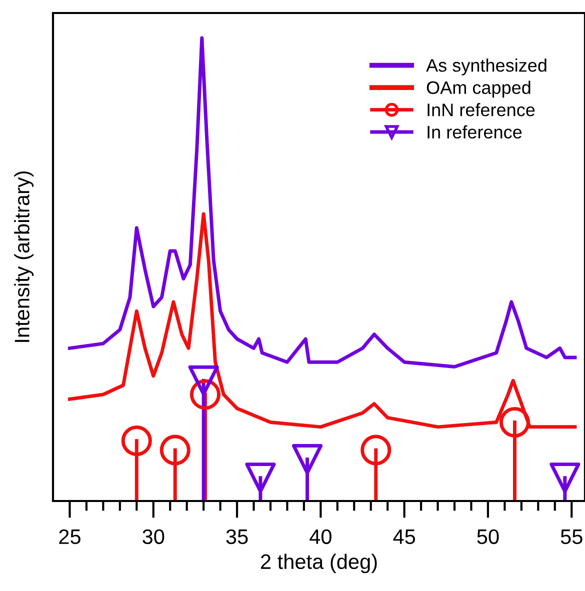 The height and width of the screenshot is (591, 585). What do you see at coordinates (486, 67) in the screenshot?
I see `legend-label: As synthesized` at bounding box center [486, 67].